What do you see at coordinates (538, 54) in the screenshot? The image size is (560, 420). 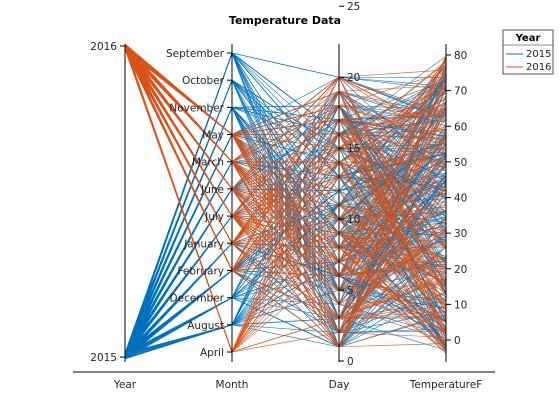 I see `legend-label-2015: 2015` at bounding box center [538, 54].